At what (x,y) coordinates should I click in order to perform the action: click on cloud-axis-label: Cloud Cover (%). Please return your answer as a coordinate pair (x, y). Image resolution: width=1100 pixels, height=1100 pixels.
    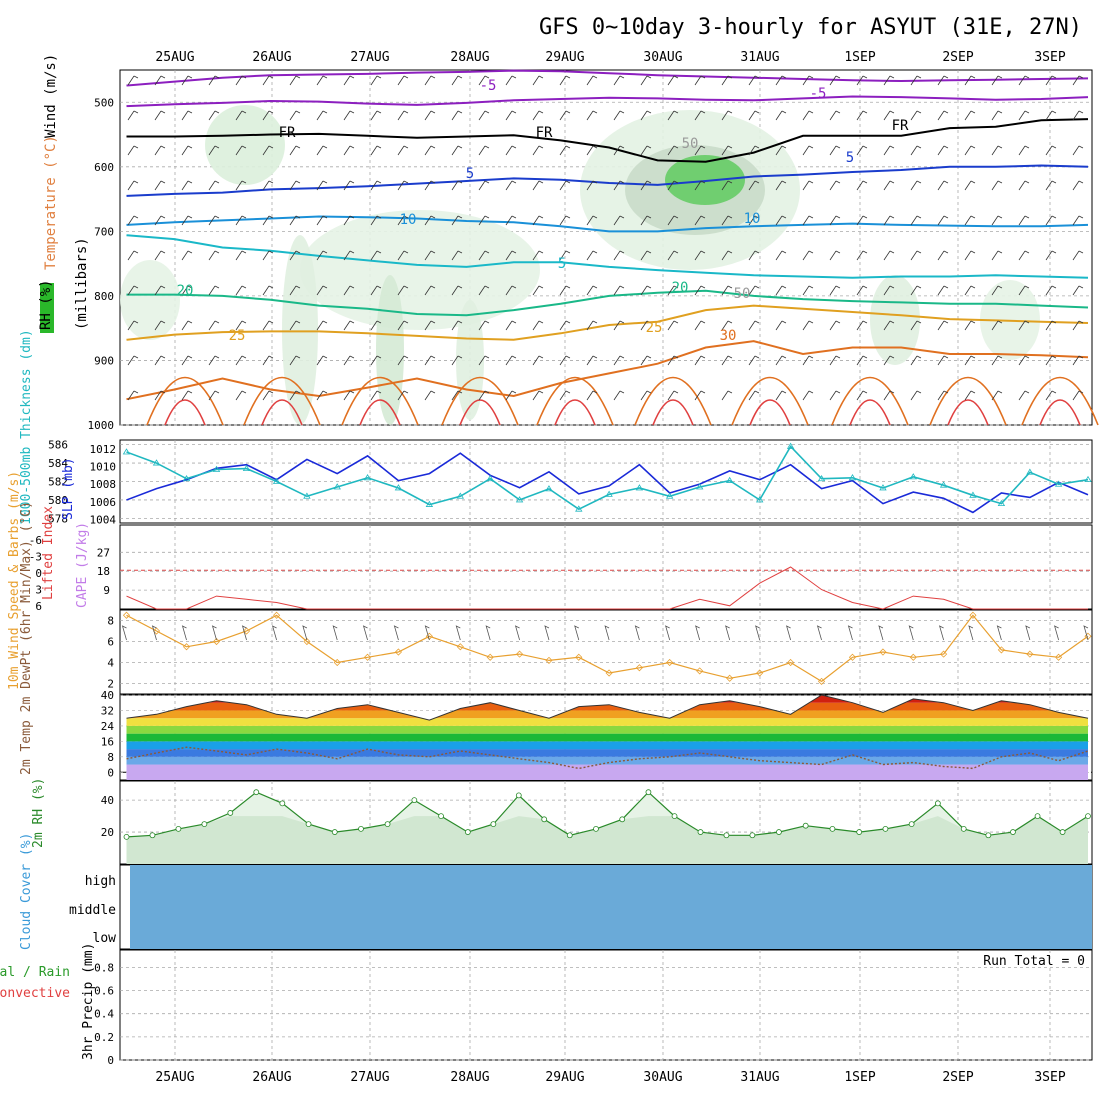
    Looking at the image, I should click on (26, 891).